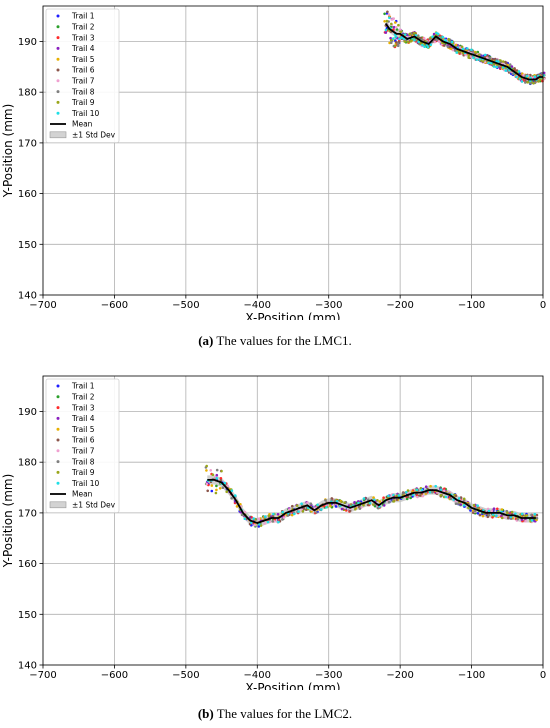  I want to click on legend-label: Trail 10, so click(85, 483).